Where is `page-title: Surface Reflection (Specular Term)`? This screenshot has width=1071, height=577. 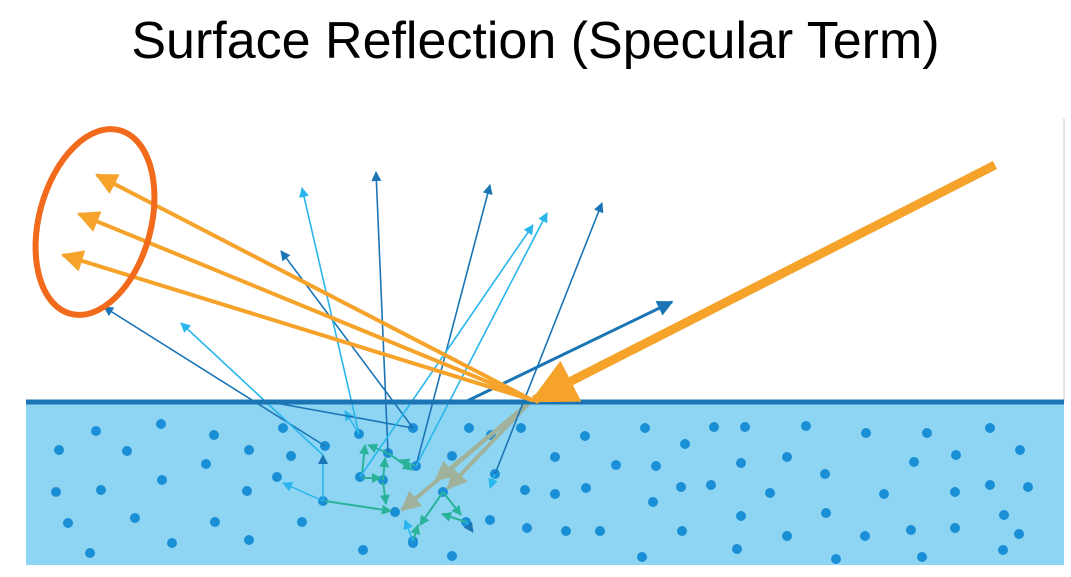
page-title: Surface Reflection (Specular Term) is located at coordinates (535, 41).